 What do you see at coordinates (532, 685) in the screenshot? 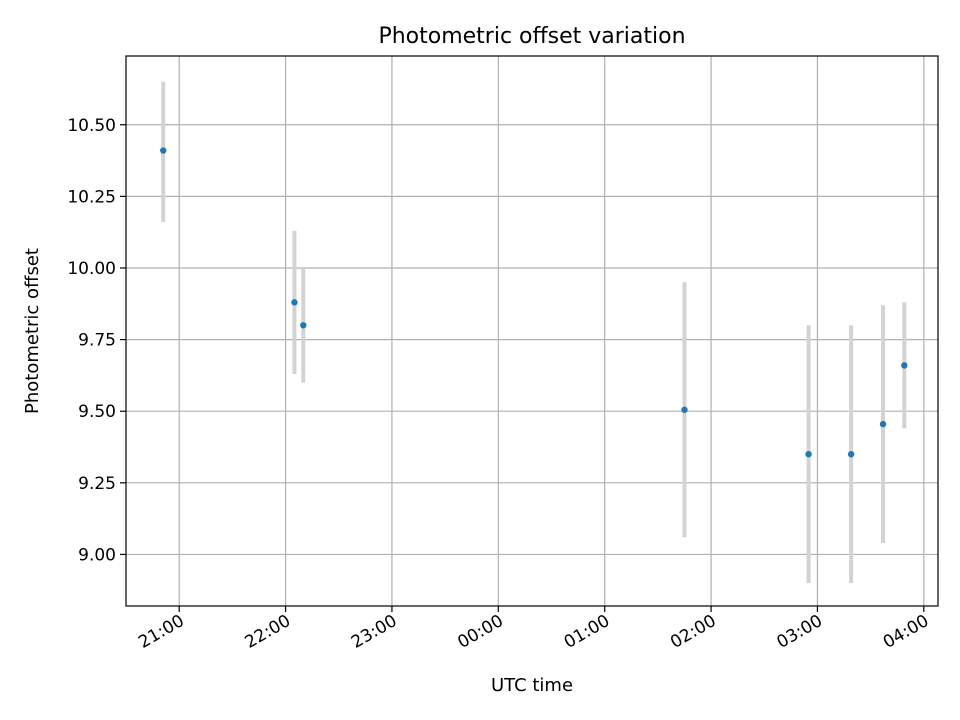
I see `x-axis-label: UTC time` at bounding box center [532, 685].